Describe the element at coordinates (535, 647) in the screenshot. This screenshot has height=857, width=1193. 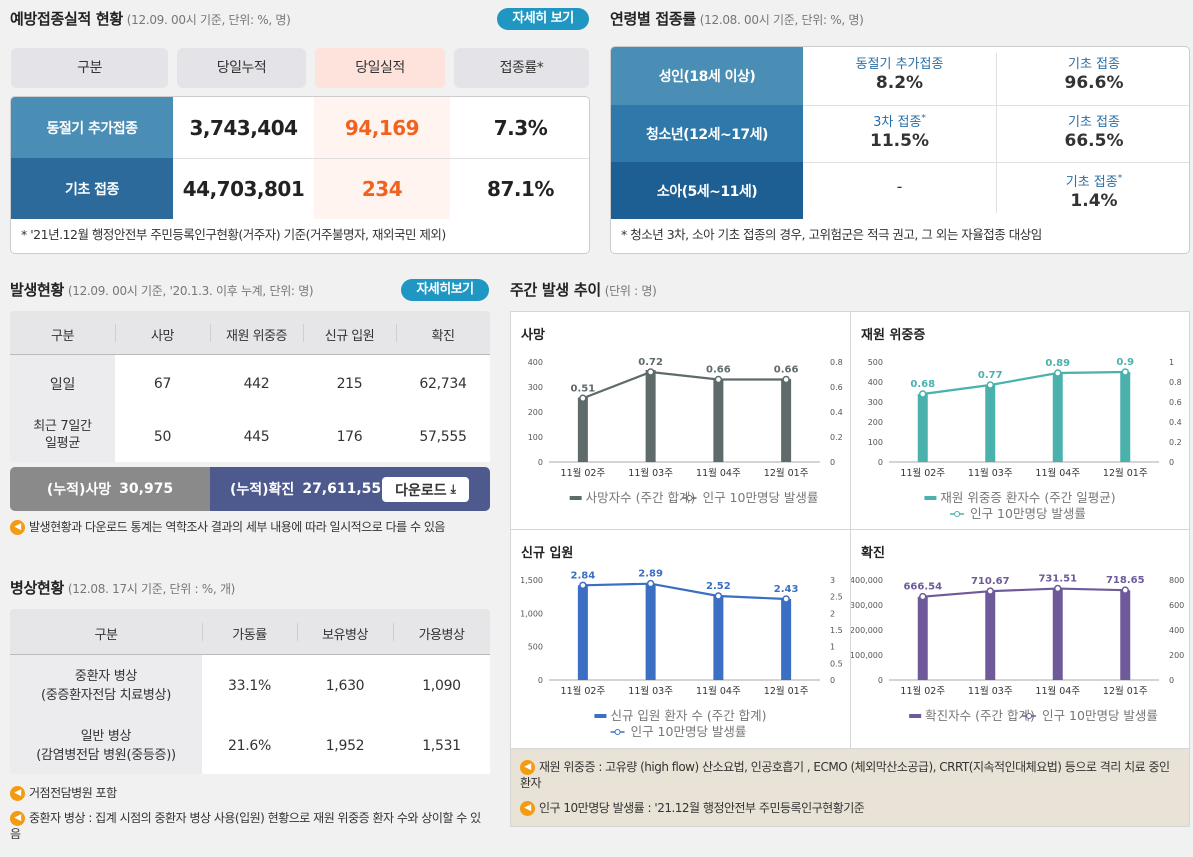
I see `y-tick-label: 500` at that location.